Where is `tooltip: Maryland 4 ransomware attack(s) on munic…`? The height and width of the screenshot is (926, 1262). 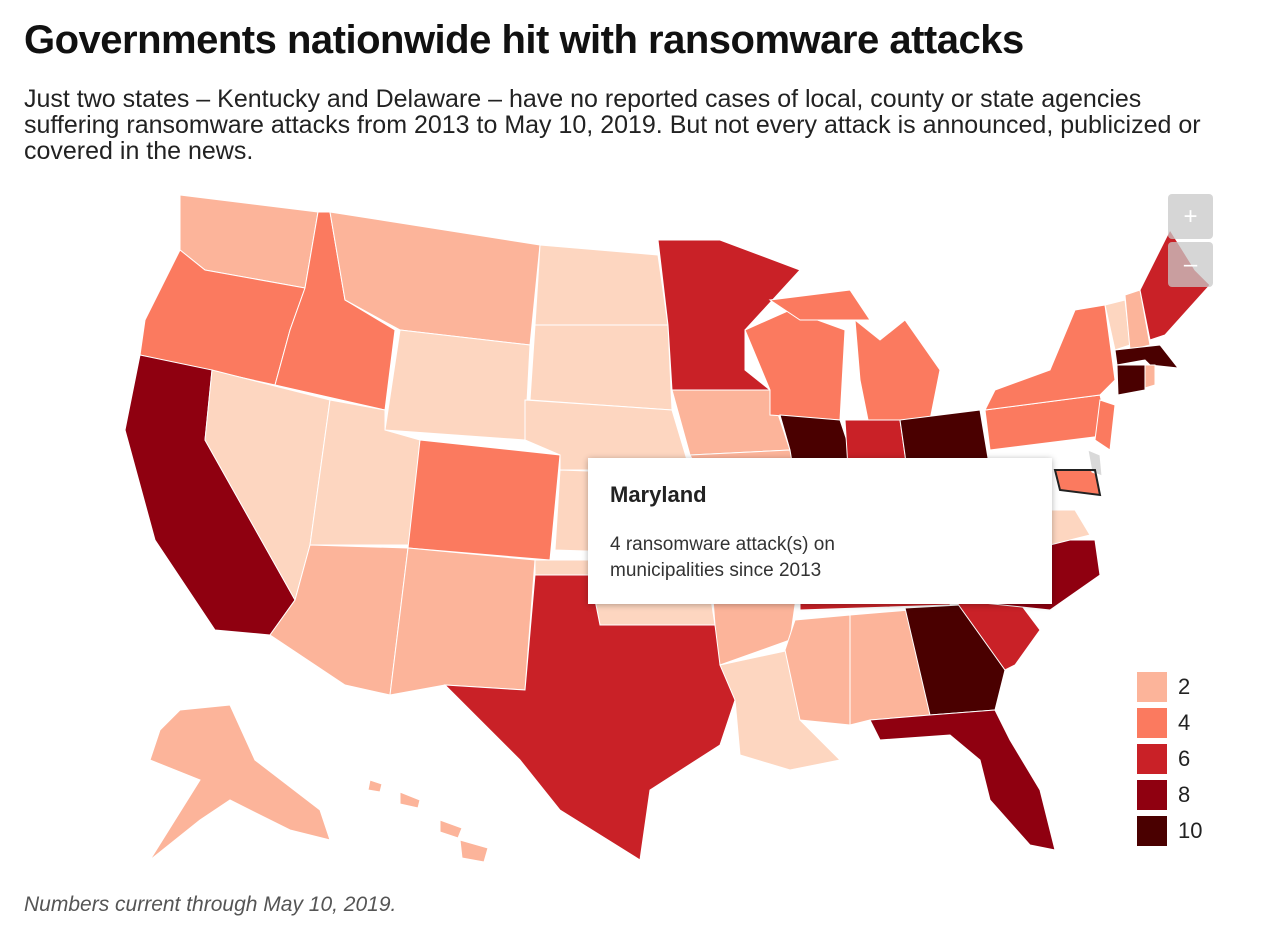 tooltip: Maryland 4 ransomware attack(s) on munic… is located at coordinates (820, 531).